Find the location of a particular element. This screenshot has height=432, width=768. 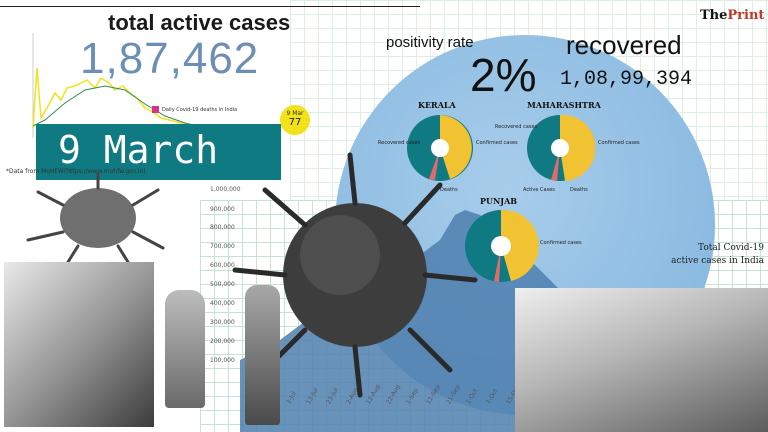

brand-logo: ThePrint is located at coordinates (732, 15).